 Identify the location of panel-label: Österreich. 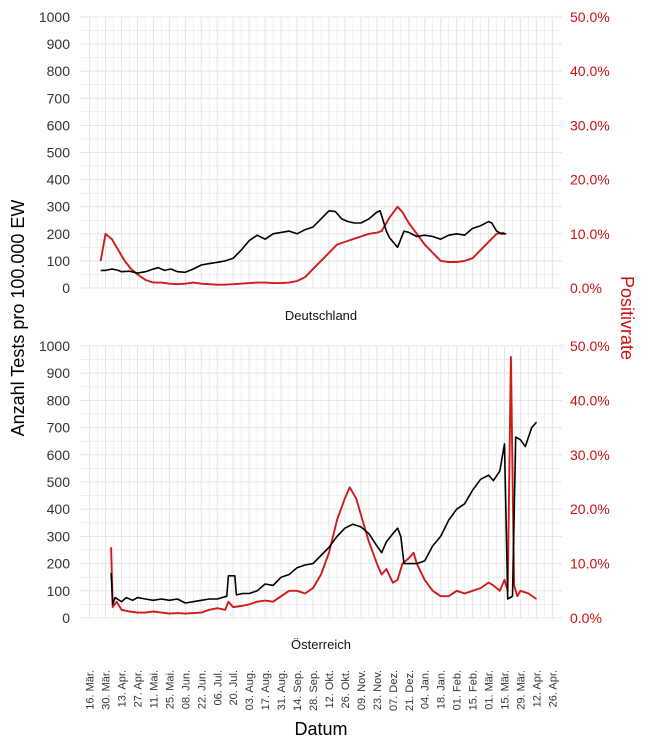
(321, 644).